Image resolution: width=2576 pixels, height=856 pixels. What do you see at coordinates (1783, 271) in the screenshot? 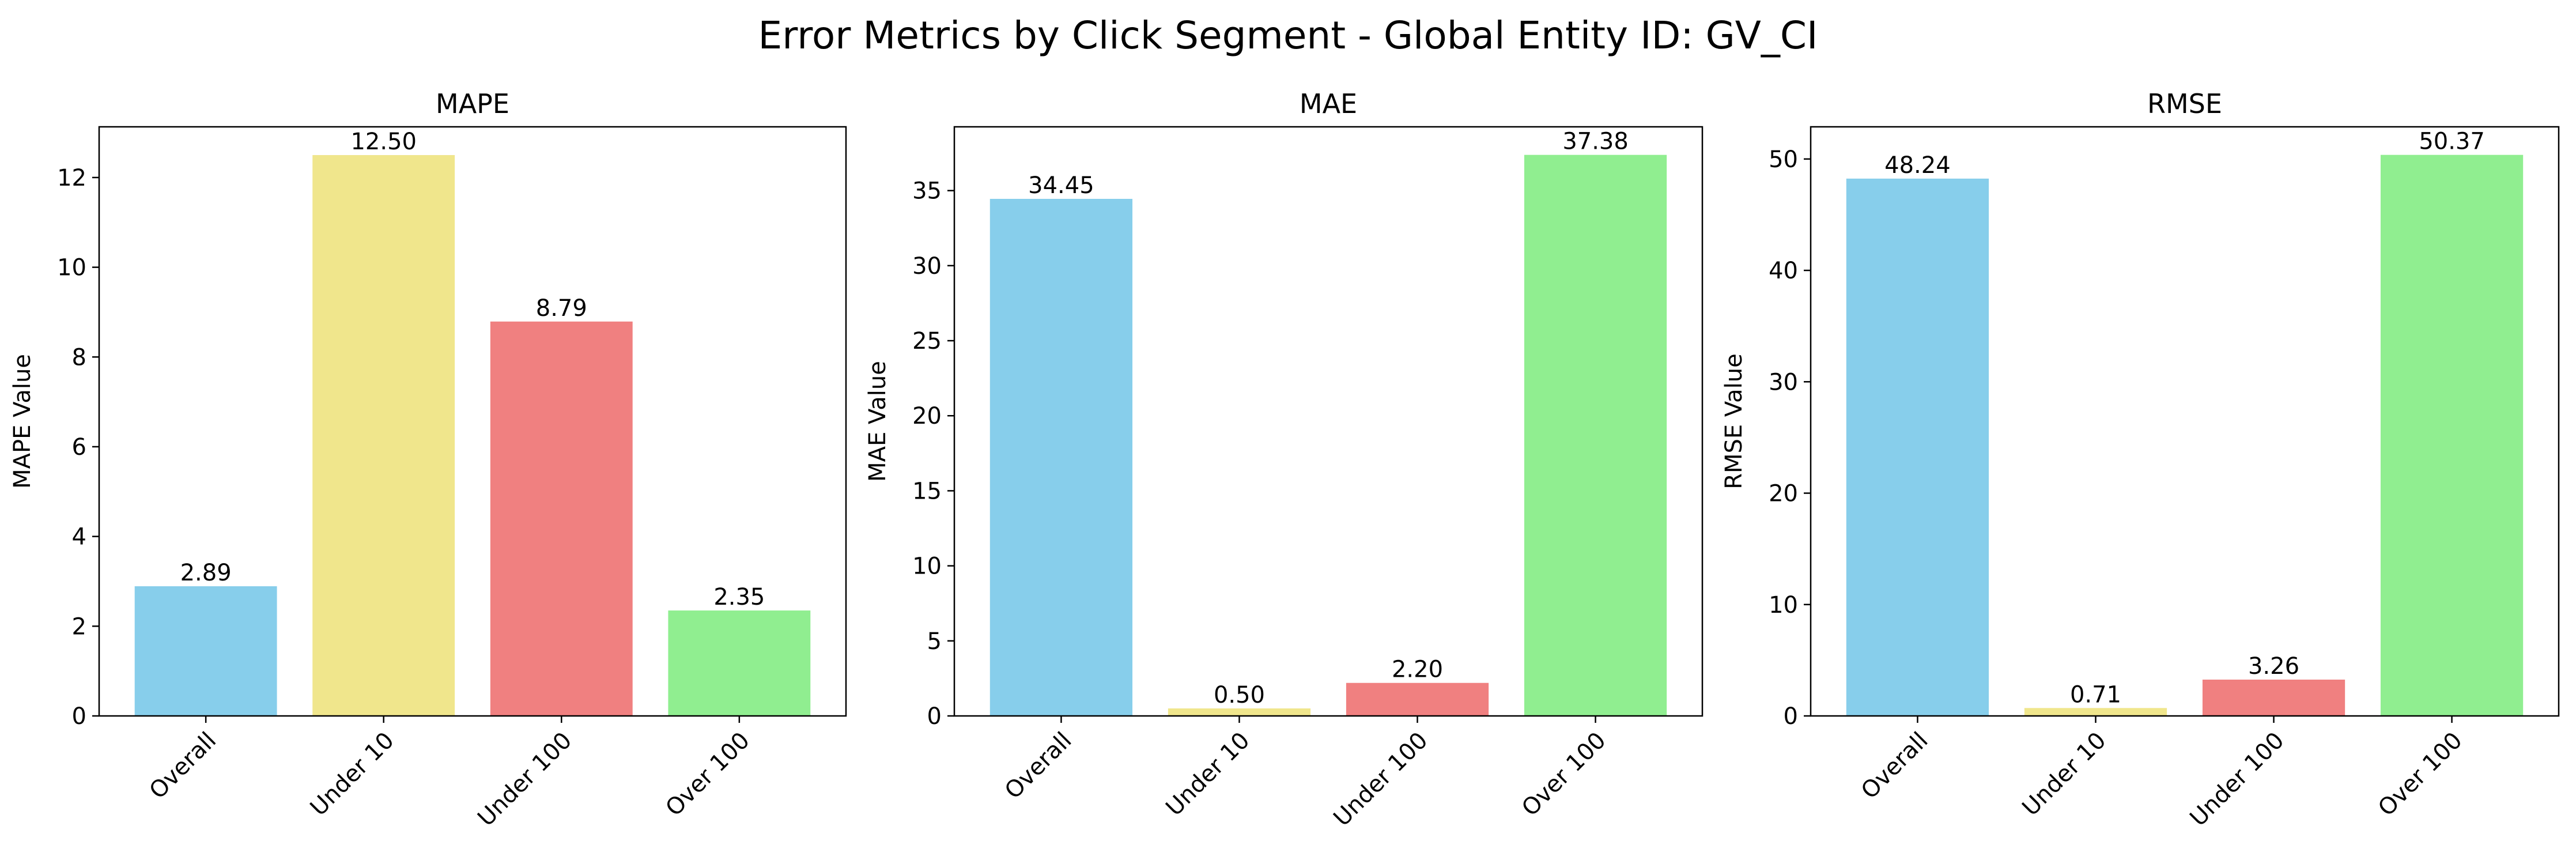
I see `y-tick-label: 40` at bounding box center [1783, 271].